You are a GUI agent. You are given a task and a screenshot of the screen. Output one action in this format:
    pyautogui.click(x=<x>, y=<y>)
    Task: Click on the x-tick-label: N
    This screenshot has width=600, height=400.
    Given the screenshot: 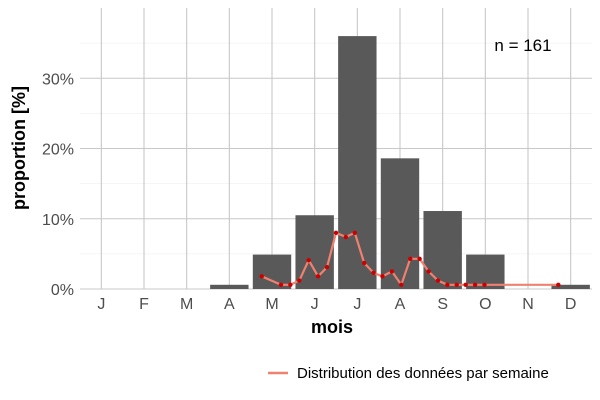 What is the action you would take?
    pyautogui.click(x=528, y=304)
    